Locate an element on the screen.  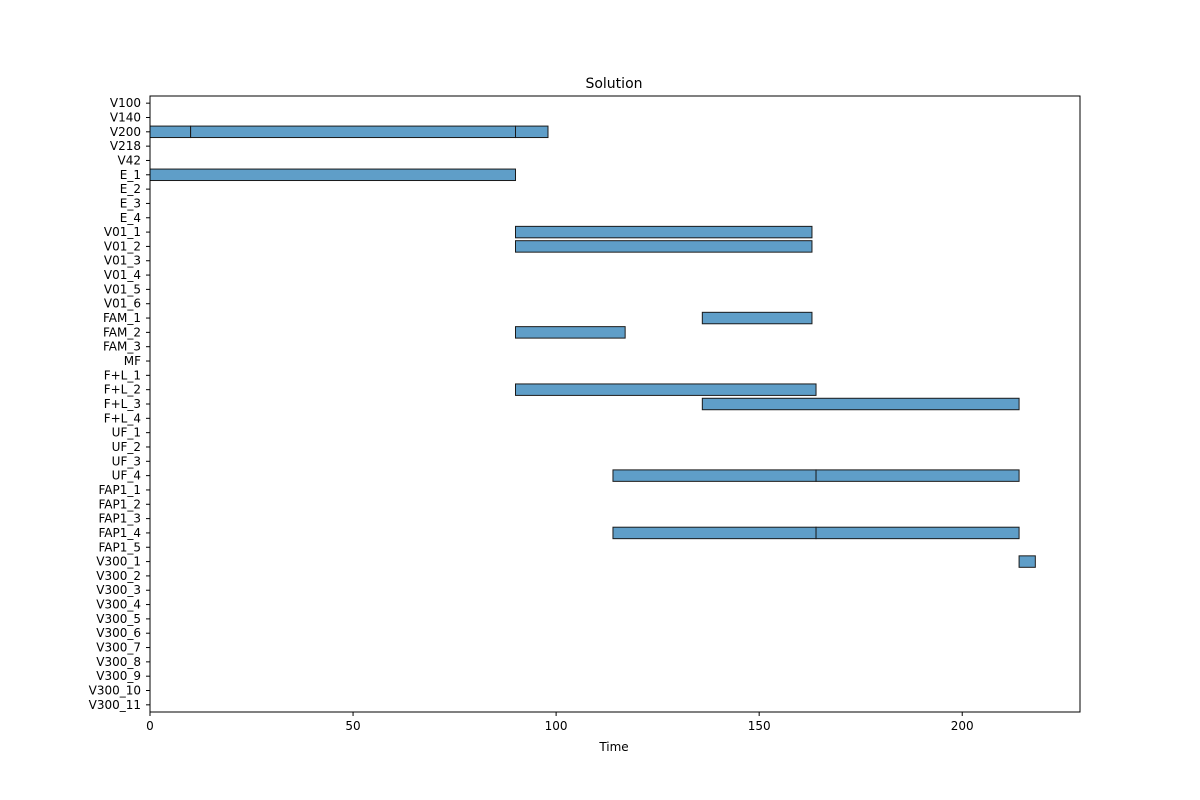
y-tick-label: MF is located at coordinates (132, 361).